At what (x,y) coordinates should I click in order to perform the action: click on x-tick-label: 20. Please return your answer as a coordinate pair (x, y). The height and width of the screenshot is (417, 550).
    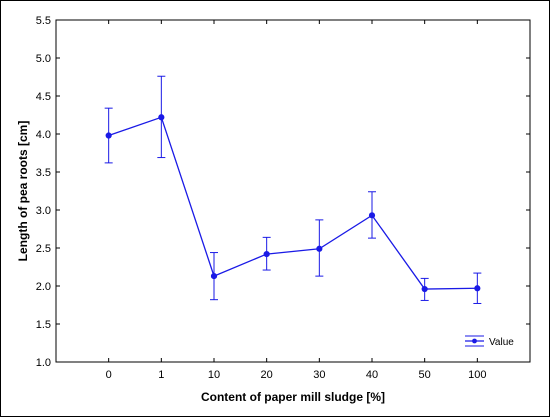
    Looking at the image, I should click on (267, 375).